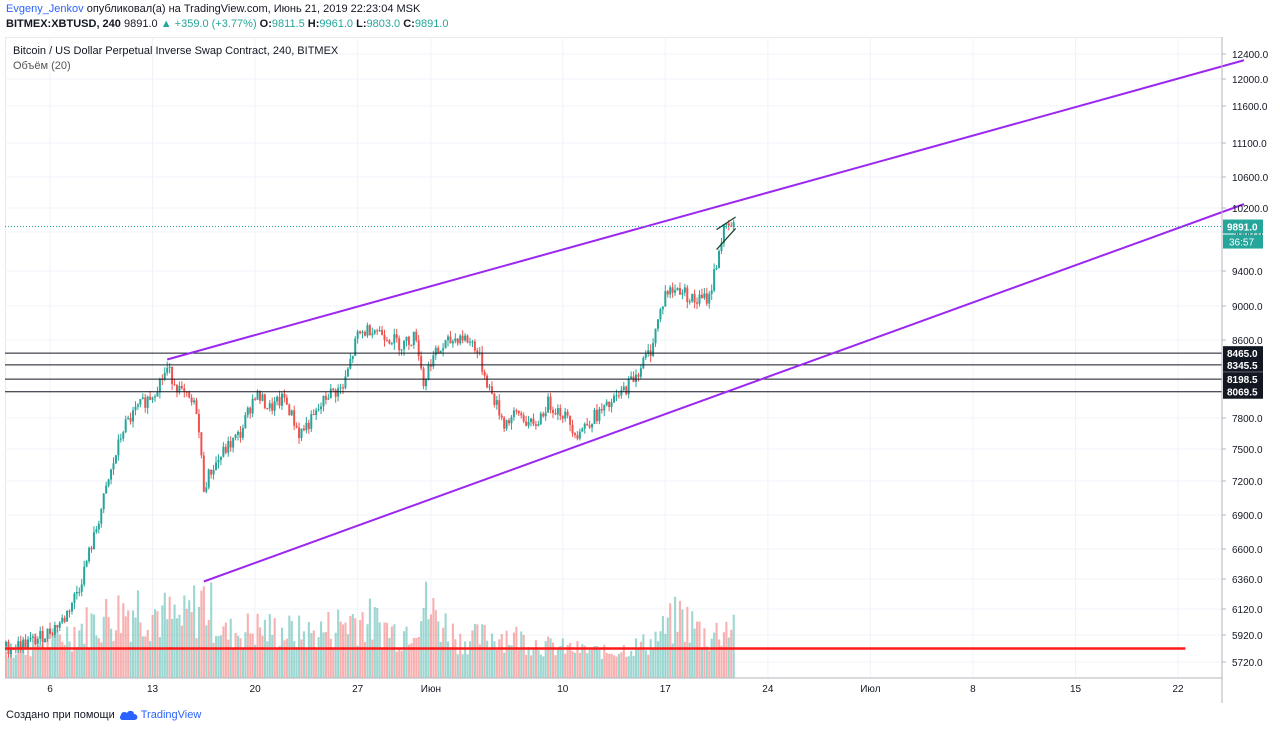 This screenshot has width=1280, height=731. What do you see at coordinates (1243, 364) in the screenshot?
I see `level-tag` at bounding box center [1243, 364].